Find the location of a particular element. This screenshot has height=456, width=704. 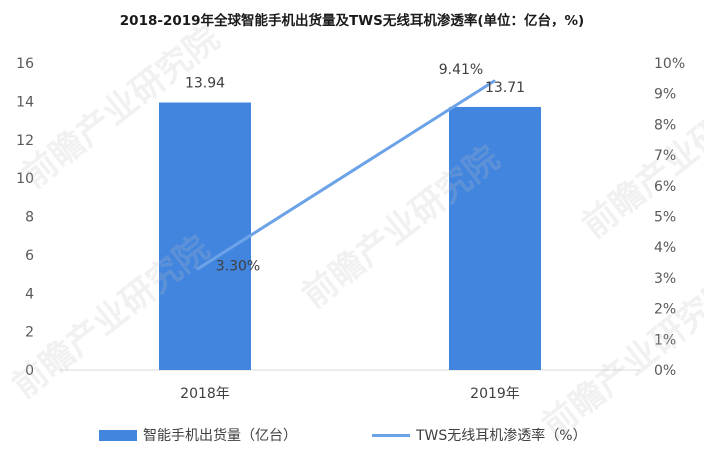

bar-data-label: 13.94 is located at coordinates (205, 84).